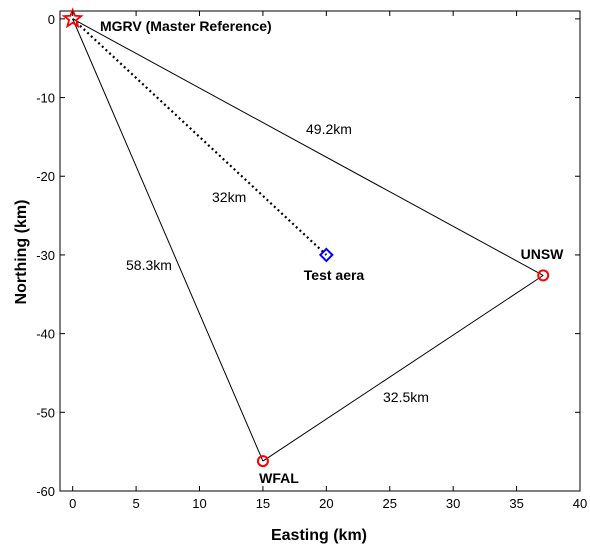 This screenshot has height=544, width=590. I want to click on y-tick-label: -30, so click(45, 255).